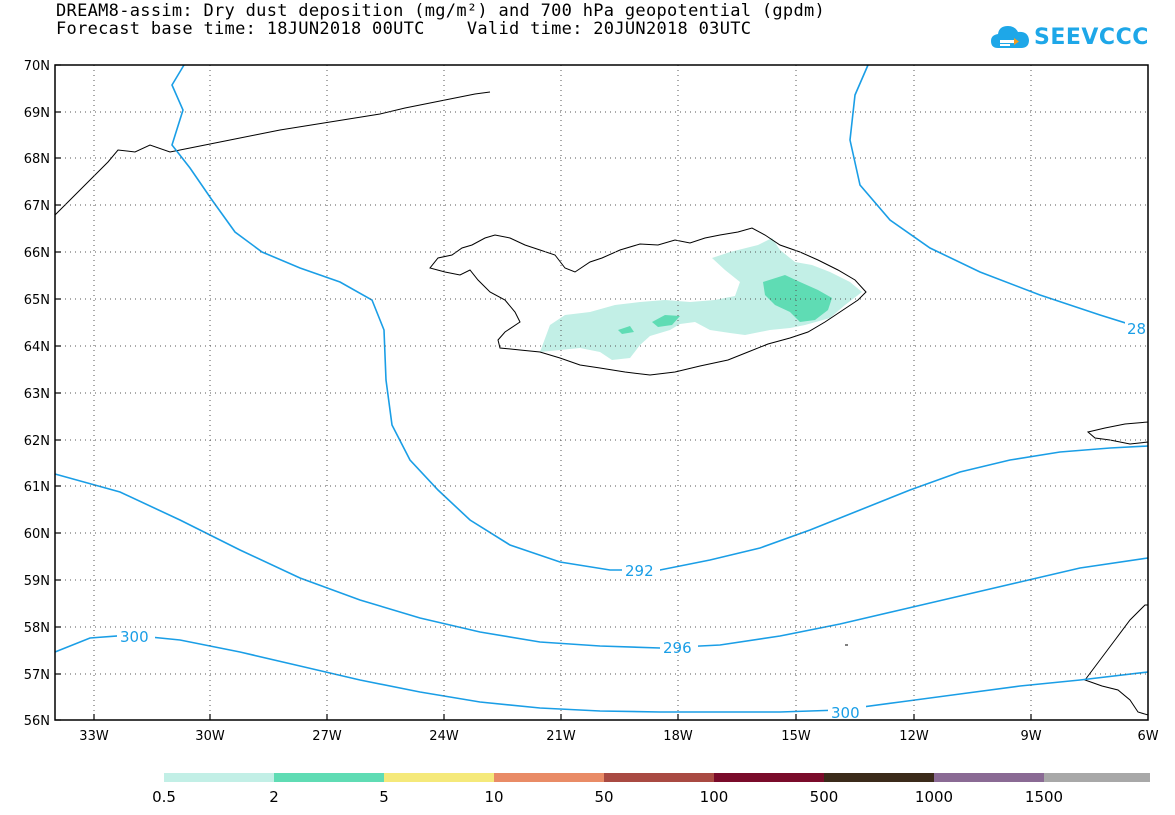 This screenshot has height=815, width=1175. I want to click on seevccc-logo: SEEVCCC, so click(1069, 37).